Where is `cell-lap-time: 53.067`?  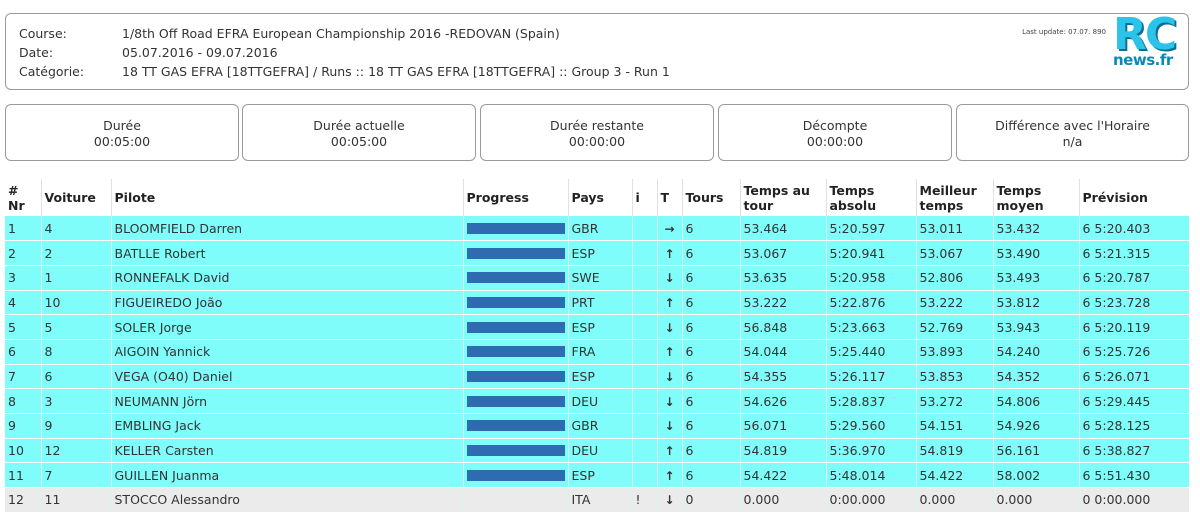
cell-lap-time: 53.067 is located at coordinates (782, 253).